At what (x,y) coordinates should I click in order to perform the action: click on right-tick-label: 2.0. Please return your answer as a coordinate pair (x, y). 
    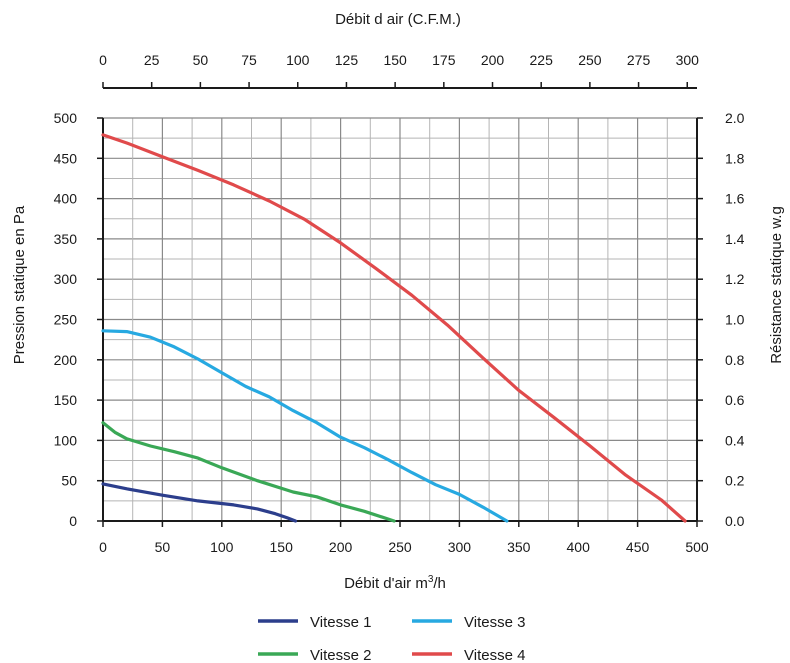
    Looking at the image, I should click on (735, 118).